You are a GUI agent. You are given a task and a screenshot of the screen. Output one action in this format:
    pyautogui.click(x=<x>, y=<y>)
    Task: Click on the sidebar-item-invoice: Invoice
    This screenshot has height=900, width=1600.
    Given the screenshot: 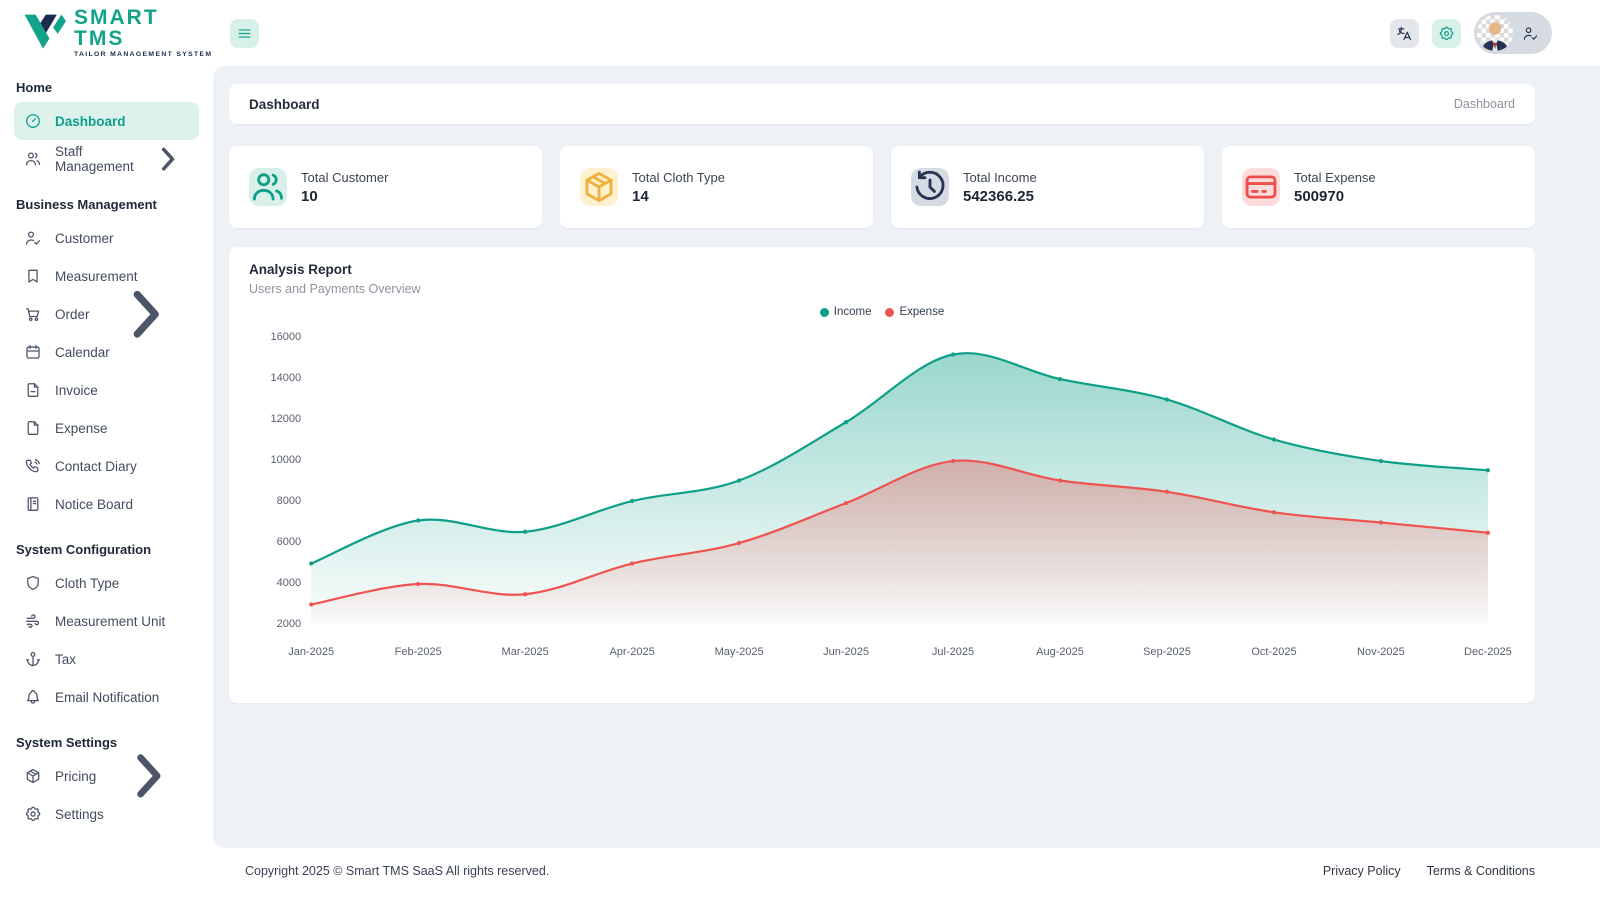 What is the action you would take?
    pyautogui.click(x=106, y=390)
    